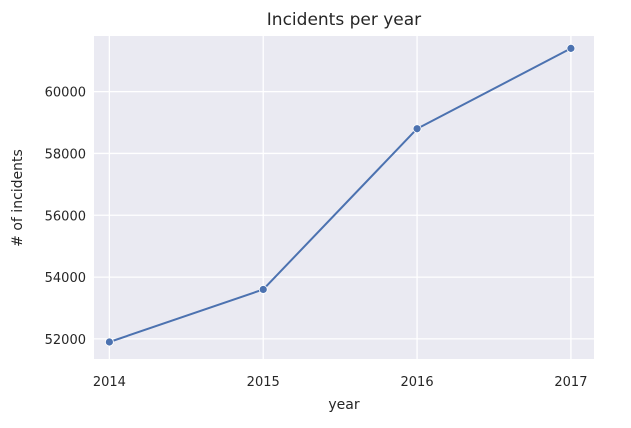  What do you see at coordinates (344, 20) in the screenshot?
I see `chart-title: Incidents per year` at bounding box center [344, 20].